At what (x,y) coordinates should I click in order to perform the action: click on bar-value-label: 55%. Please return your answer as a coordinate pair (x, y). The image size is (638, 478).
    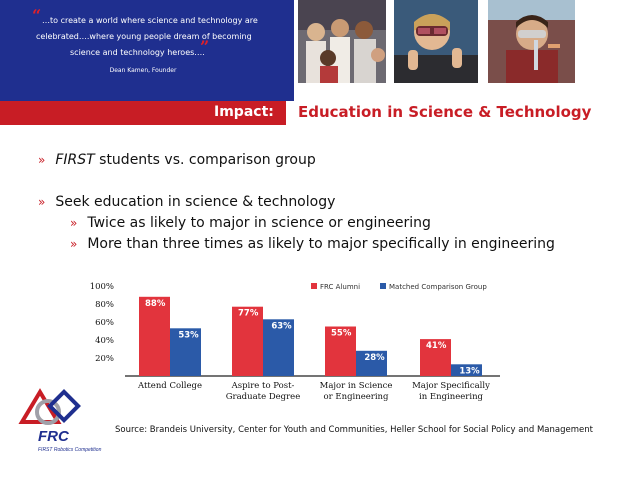
    Looking at the image, I should click on (341, 334).